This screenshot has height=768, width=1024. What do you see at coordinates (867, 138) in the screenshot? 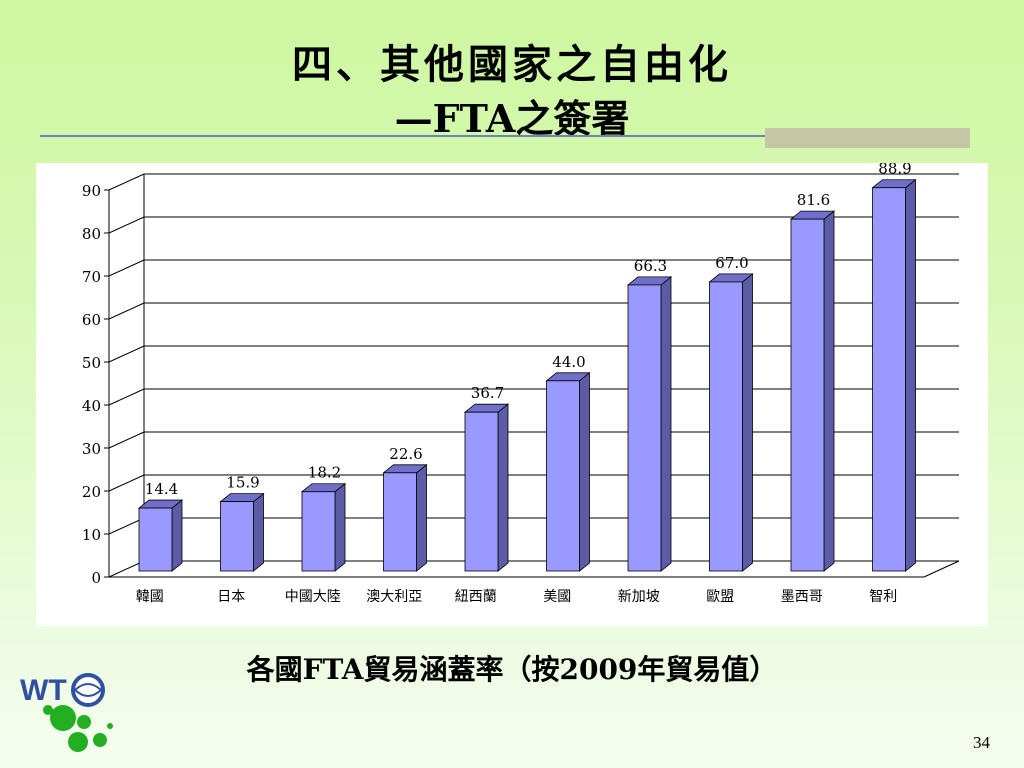
I see `title-accent-bar` at bounding box center [867, 138].